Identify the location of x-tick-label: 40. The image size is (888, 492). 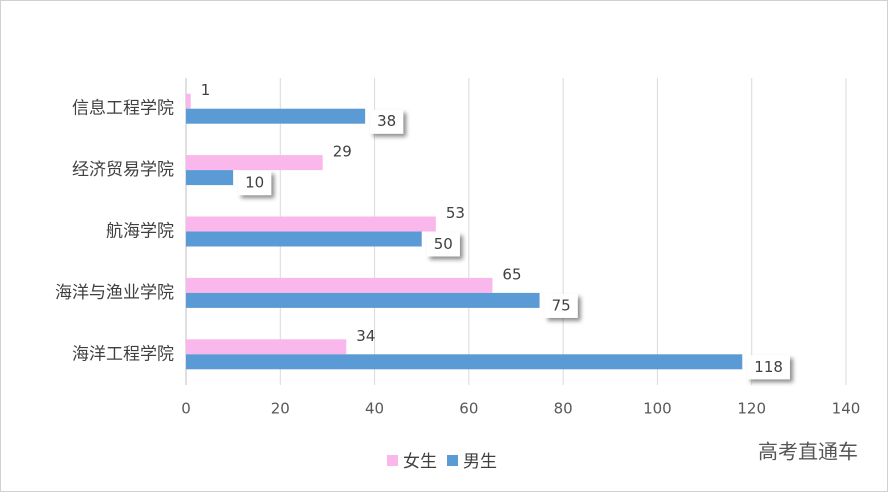
(374, 409).